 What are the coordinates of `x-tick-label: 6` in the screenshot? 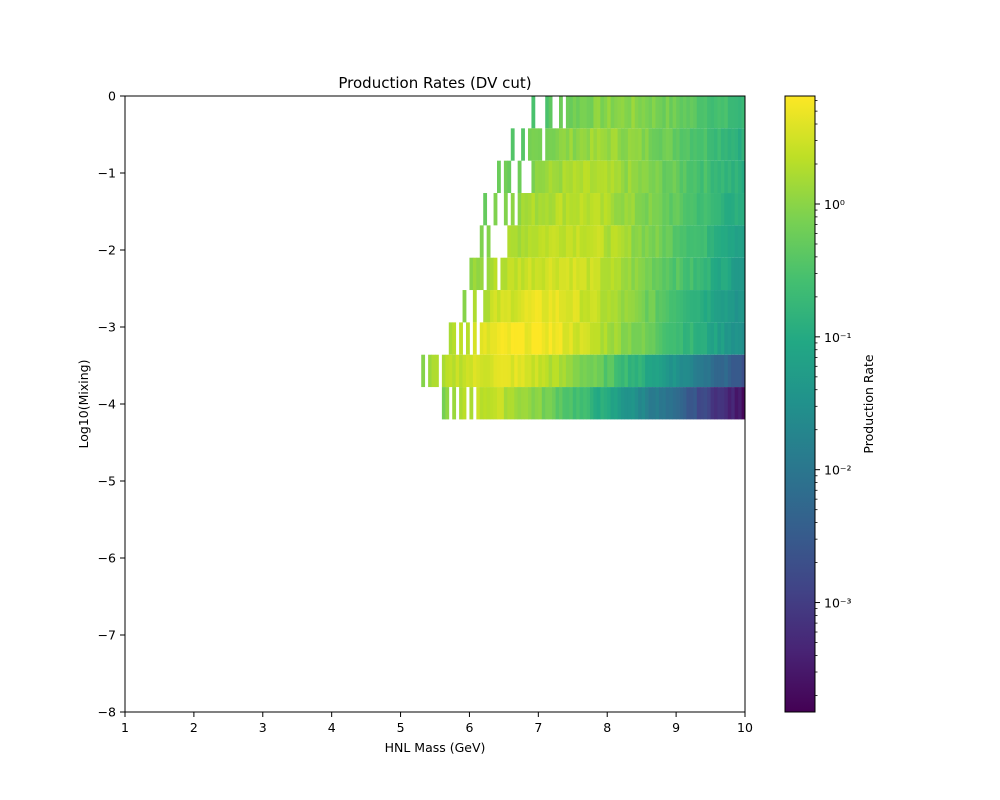 It's located at (469, 727).